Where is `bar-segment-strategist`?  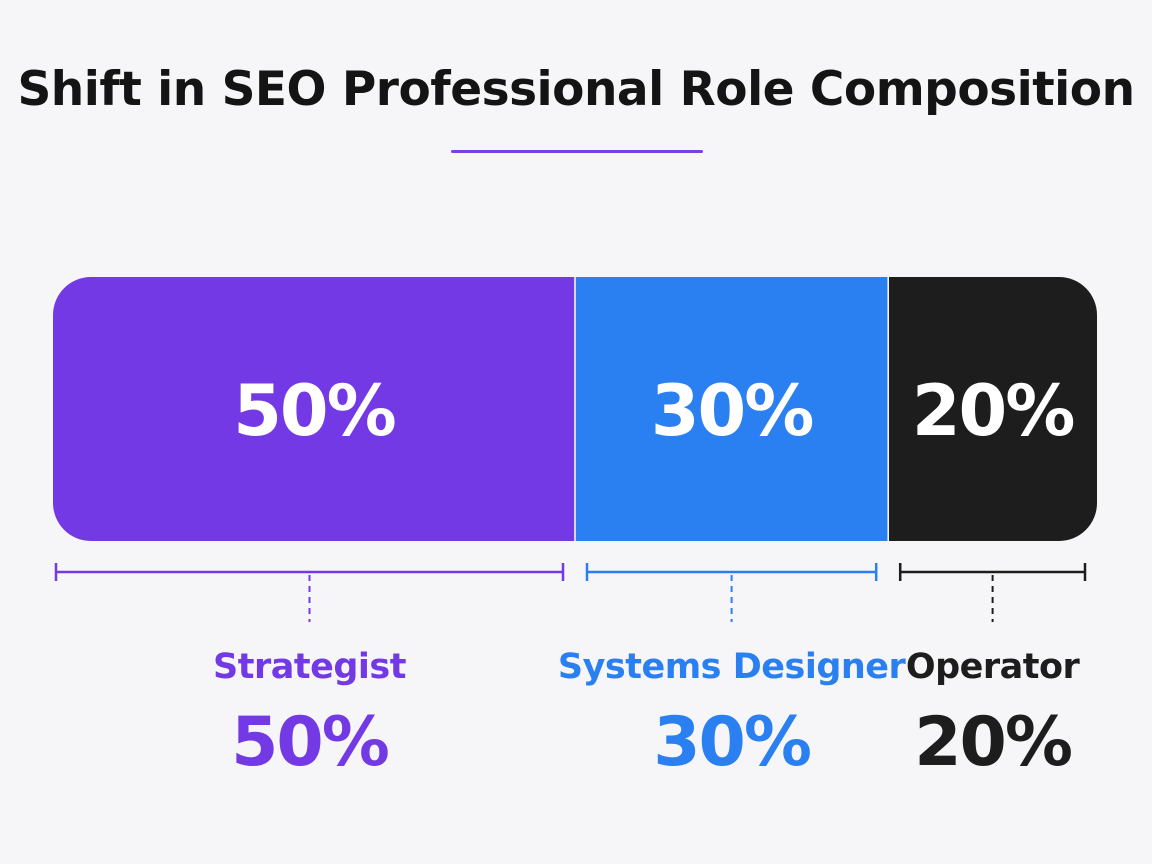 bar-segment-strategist is located at coordinates (314, 409).